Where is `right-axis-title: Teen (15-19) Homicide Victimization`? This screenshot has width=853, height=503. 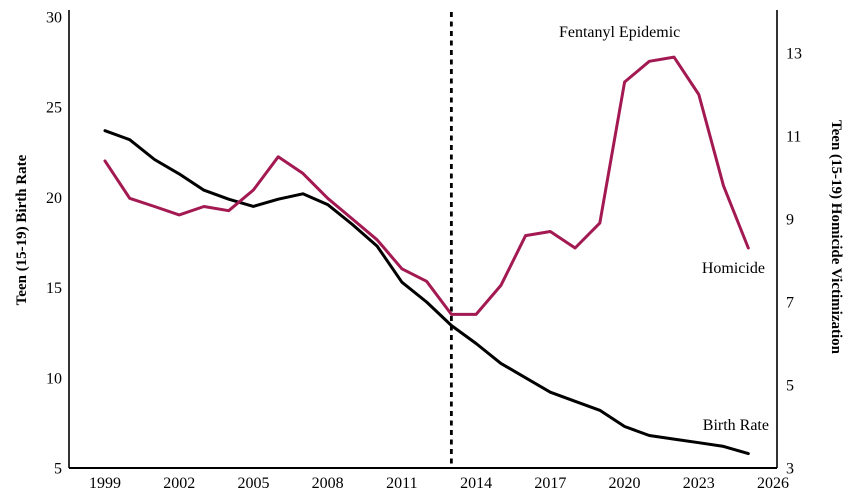
right-axis-title: Teen (15-19) Homicide Victimization is located at coordinates (836, 237).